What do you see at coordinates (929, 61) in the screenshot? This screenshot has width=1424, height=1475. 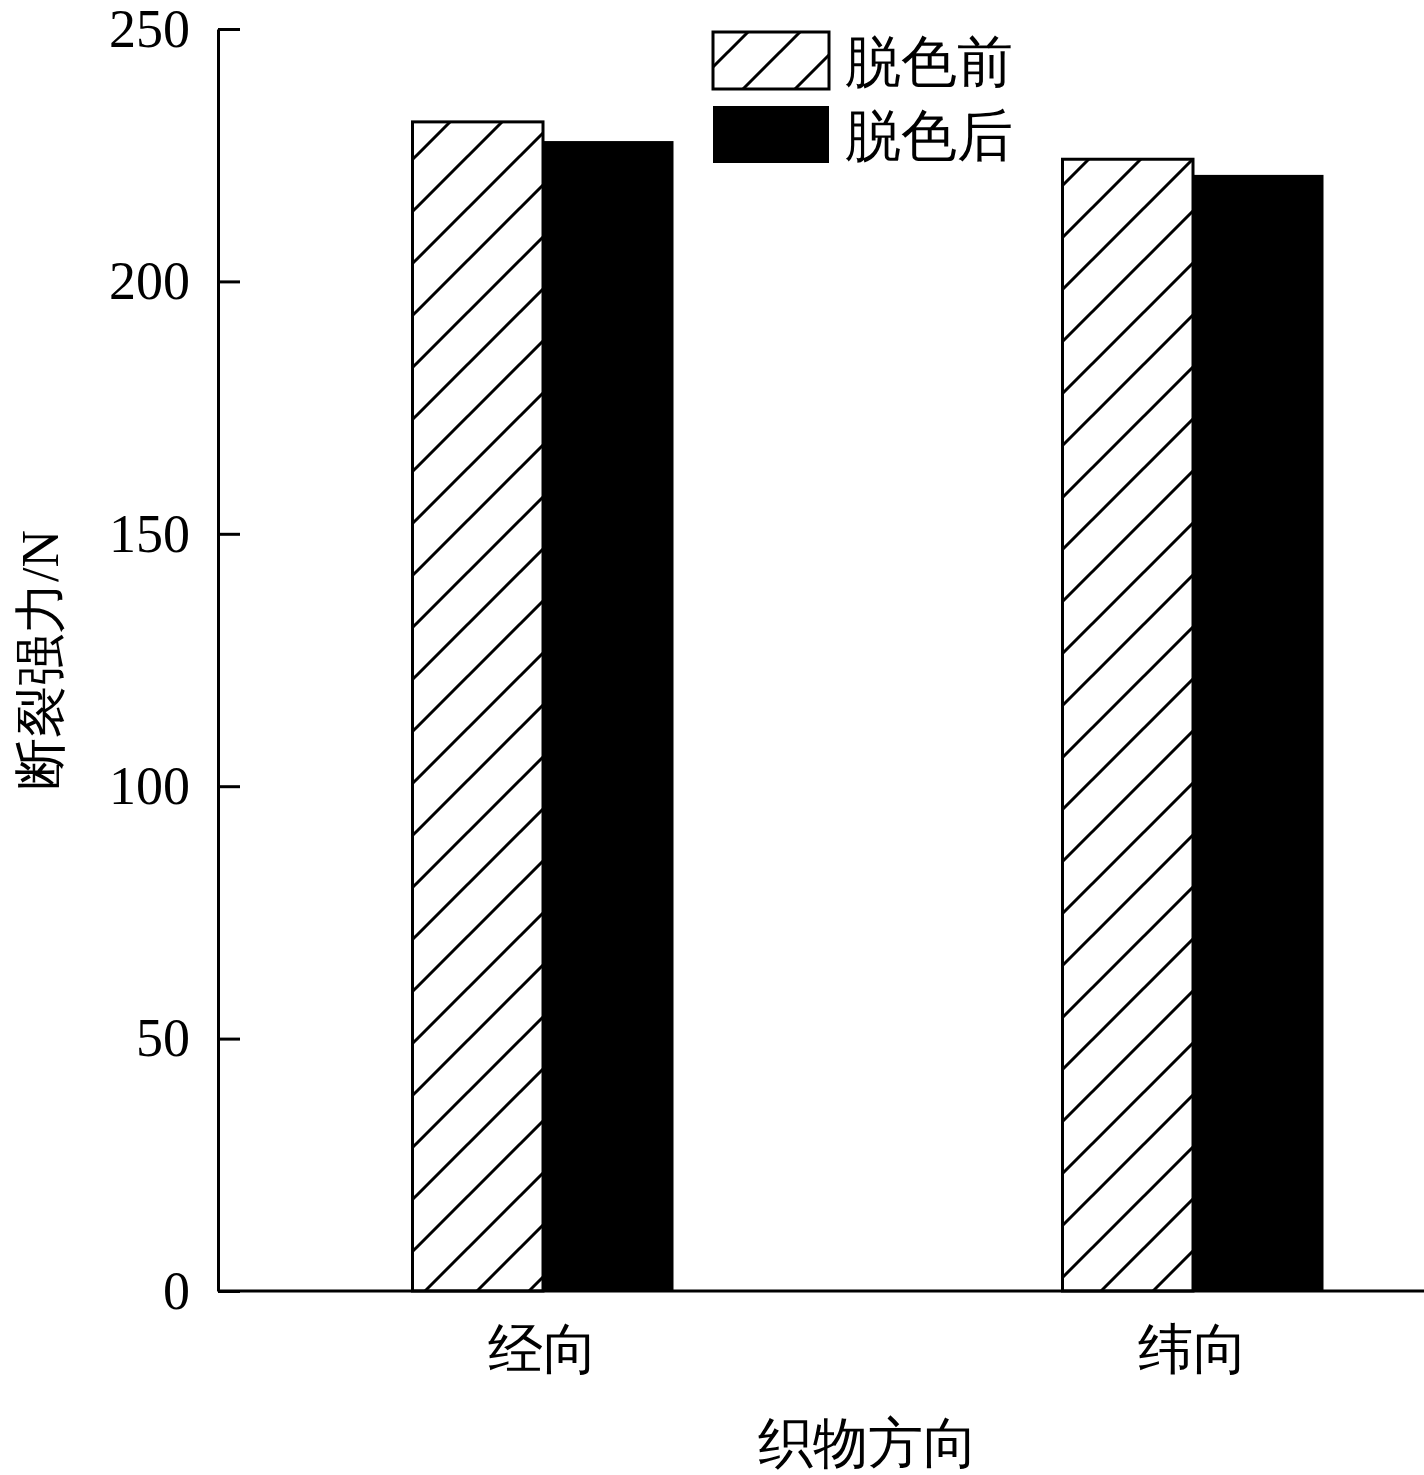 I see `legend-label: 脱色前` at bounding box center [929, 61].